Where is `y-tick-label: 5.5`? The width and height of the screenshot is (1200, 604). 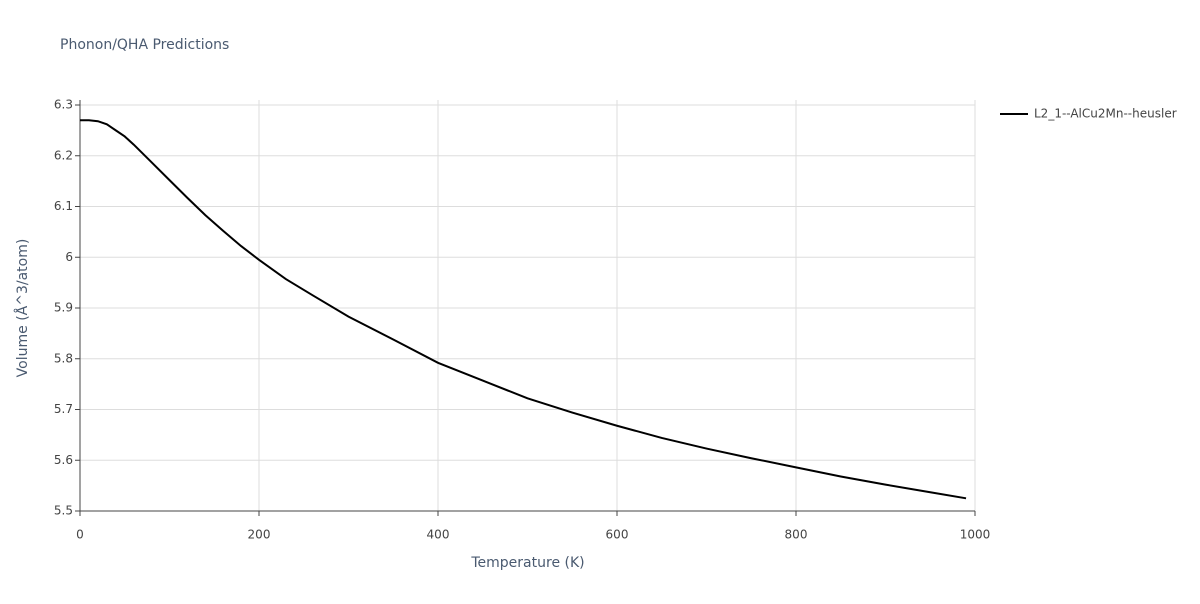
y-tick-label: 5.5 is located at coordinates (63, 511).